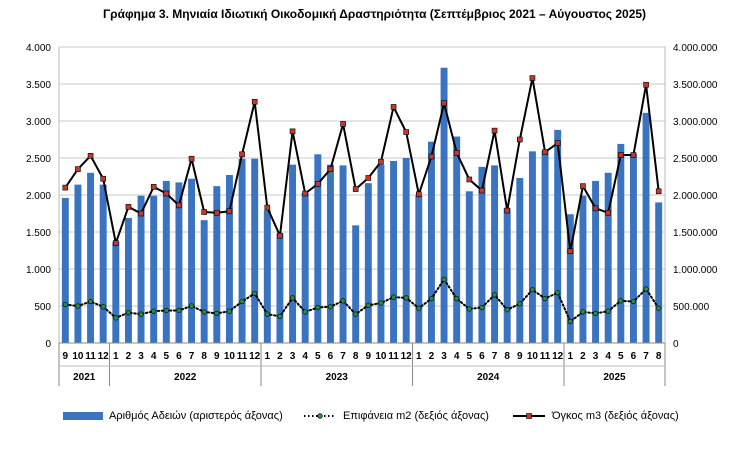  I want to click on left-tick-label: 1.000, so click(38, 270).